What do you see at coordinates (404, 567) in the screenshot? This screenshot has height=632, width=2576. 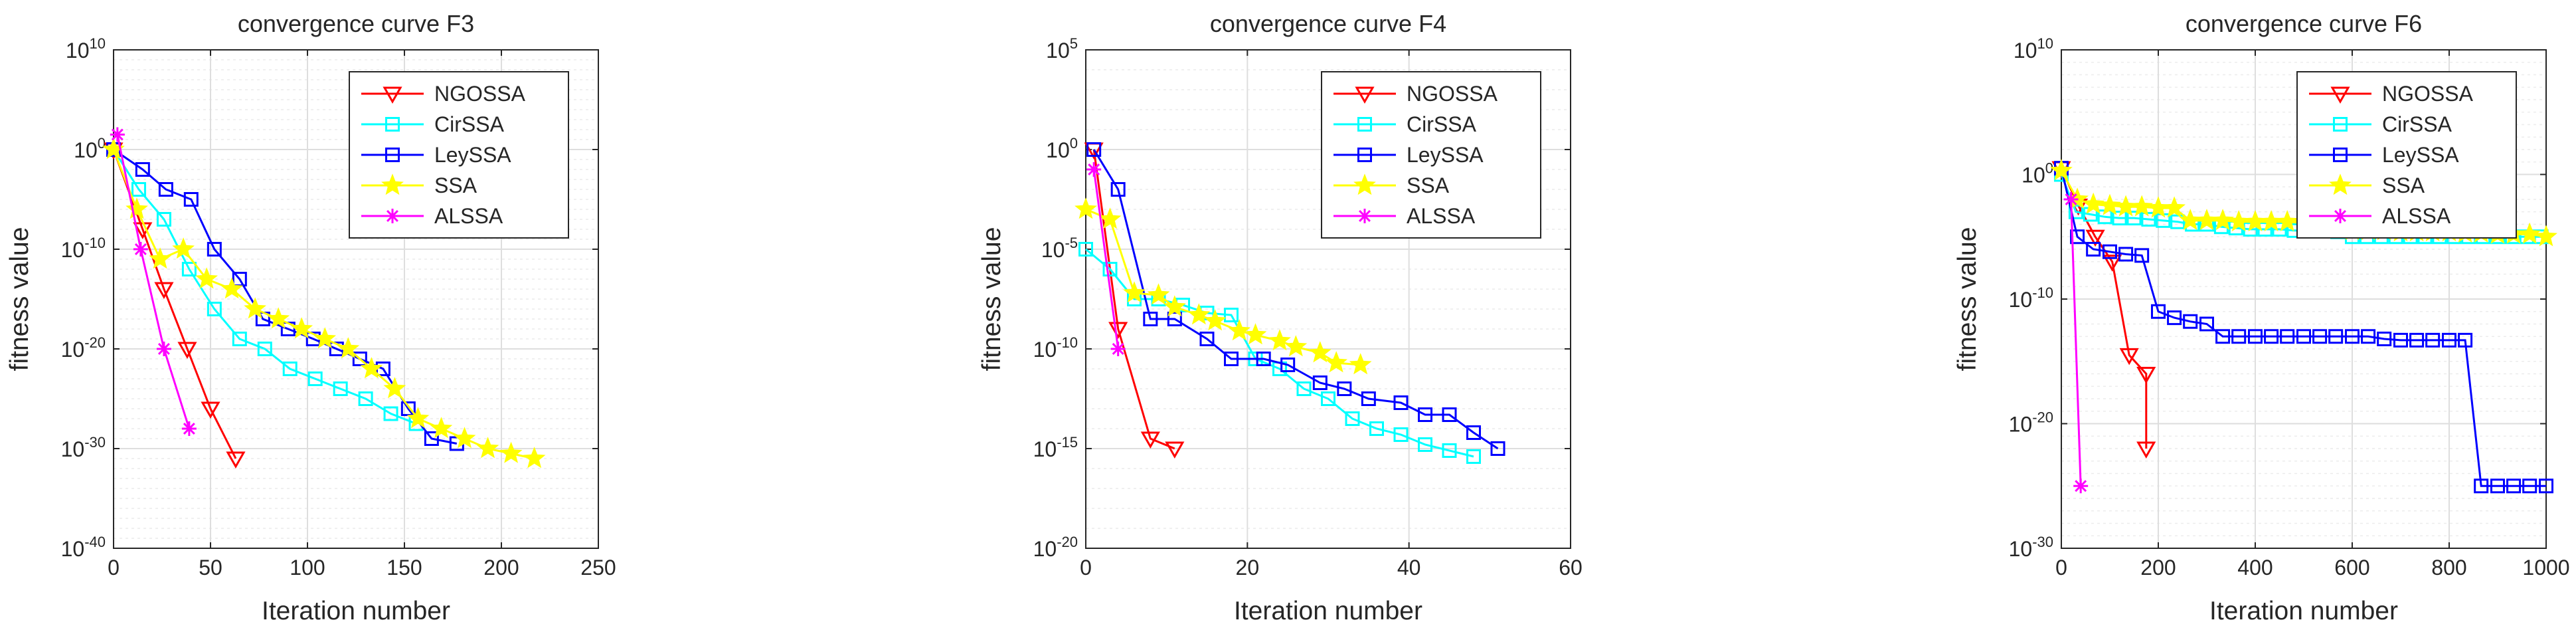 I see `x-tick-label: 150` at bounding box center [404, 567].